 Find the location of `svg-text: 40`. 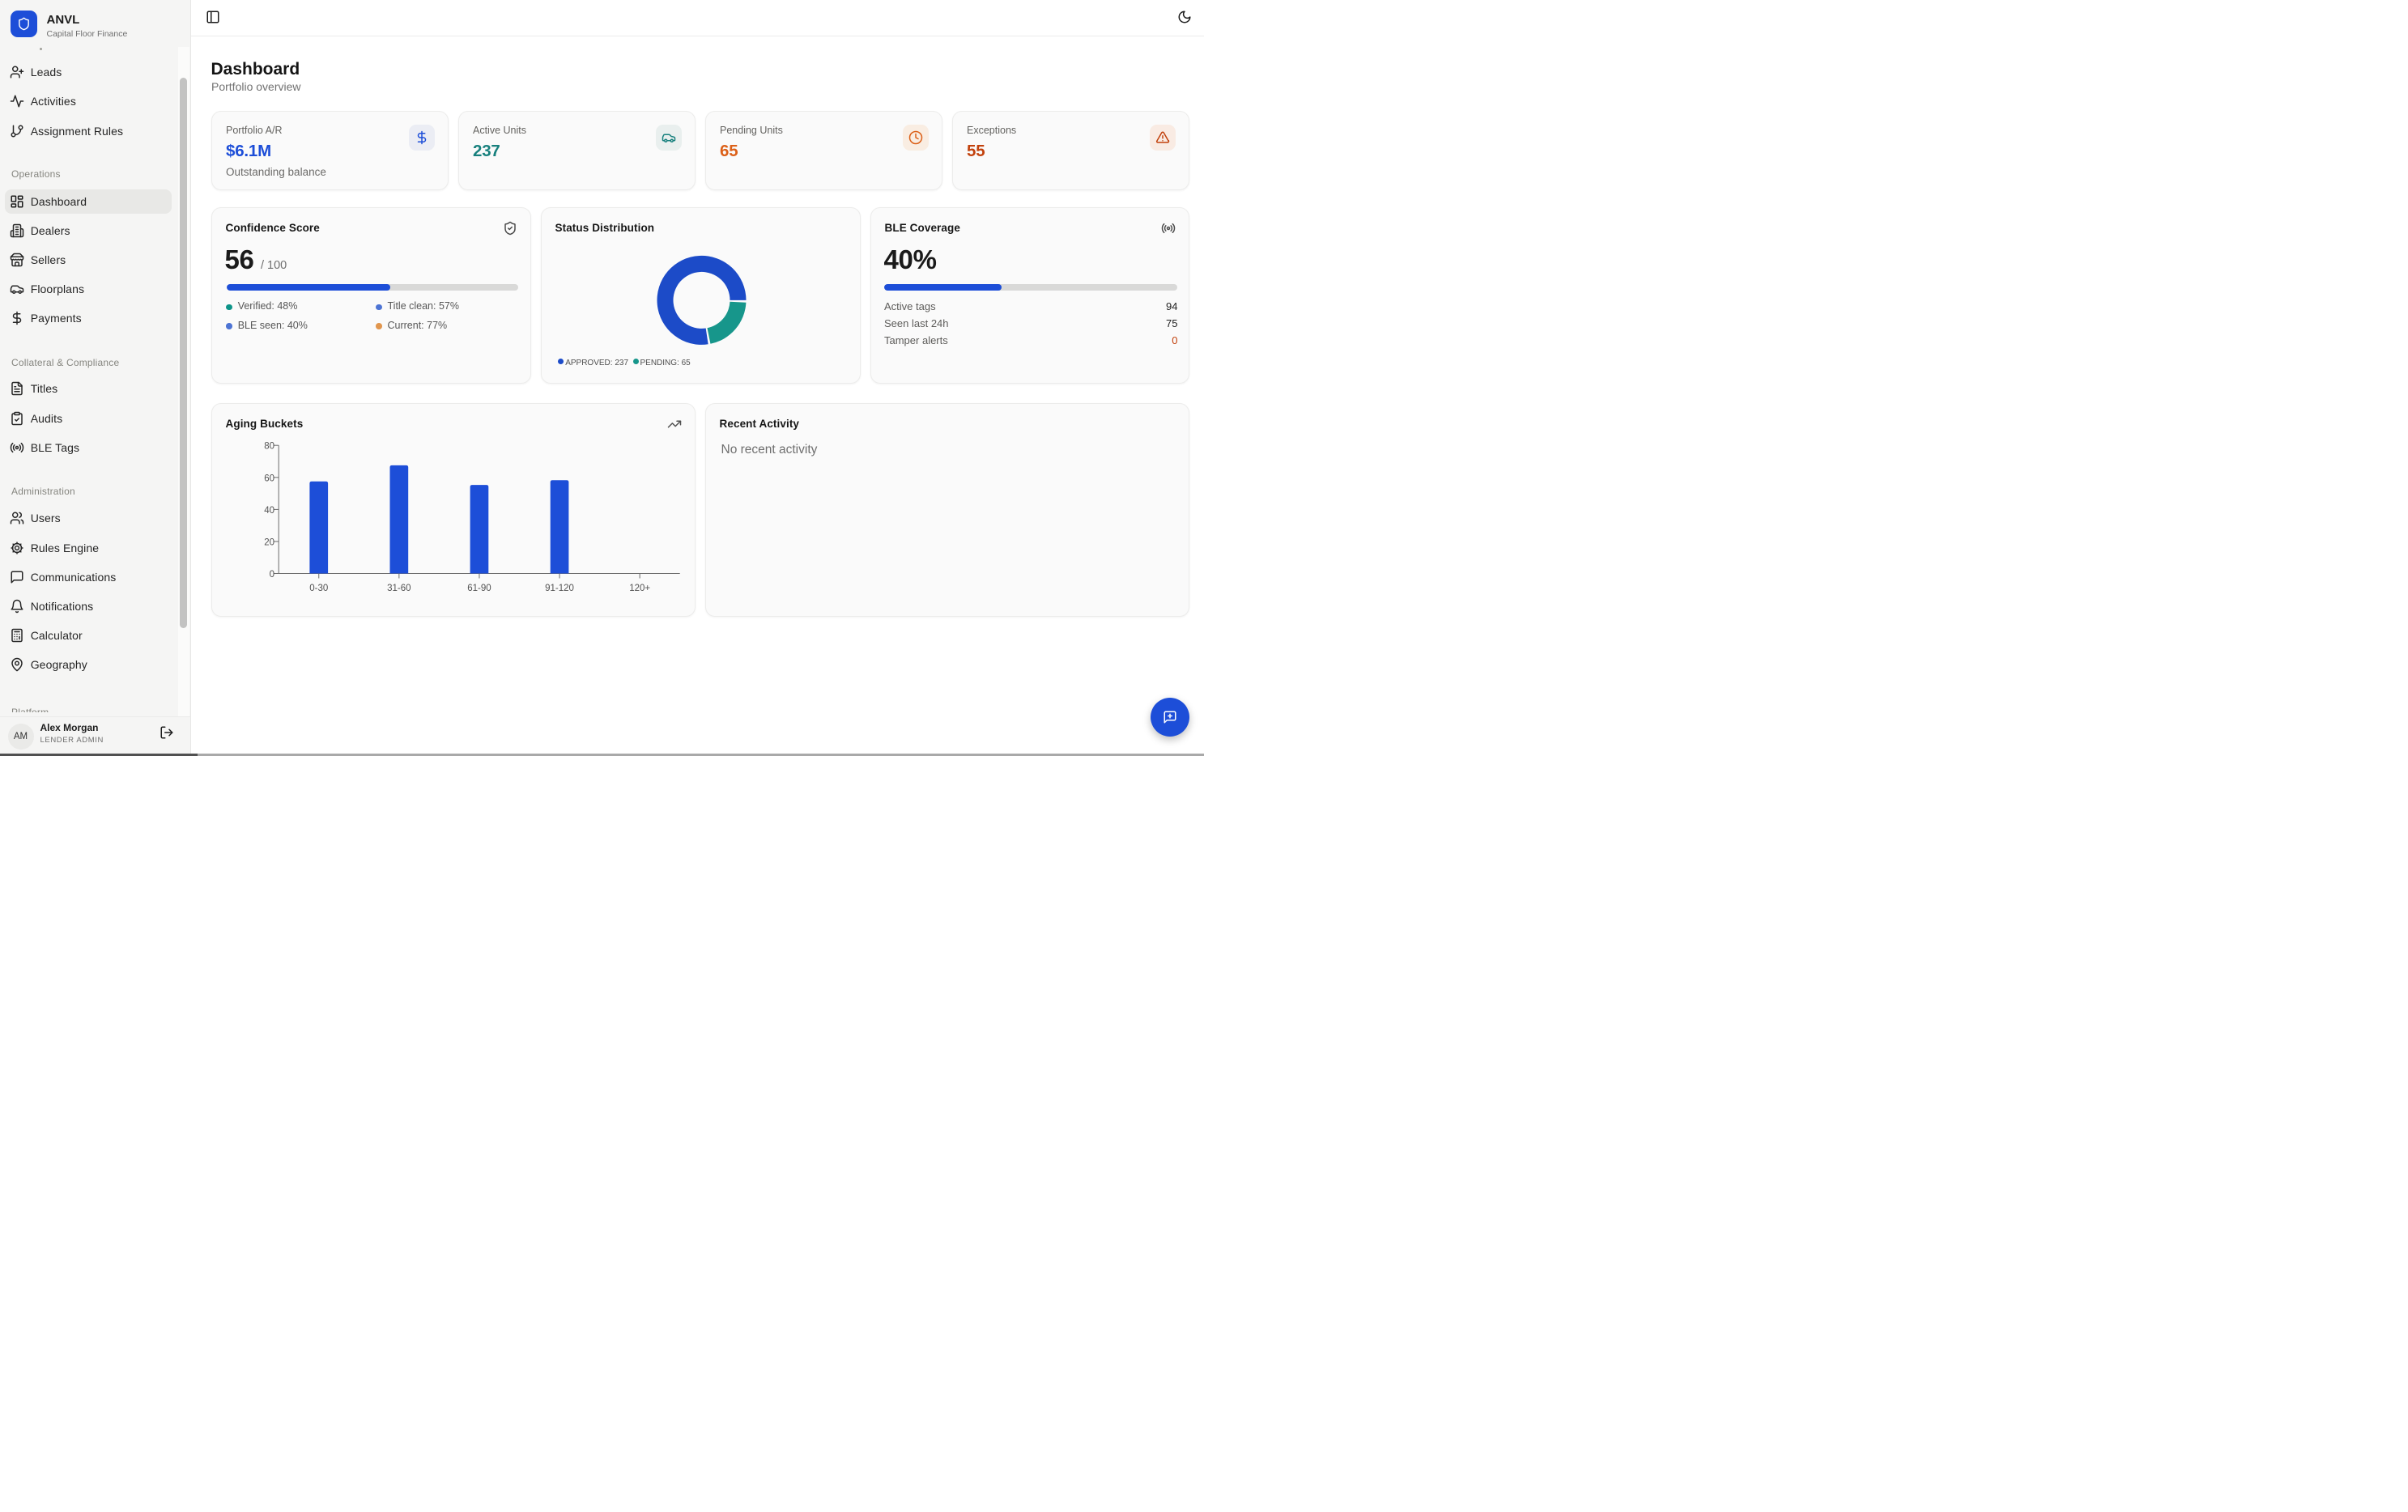

svg-text: 40 is located at coordinates (269, 511).